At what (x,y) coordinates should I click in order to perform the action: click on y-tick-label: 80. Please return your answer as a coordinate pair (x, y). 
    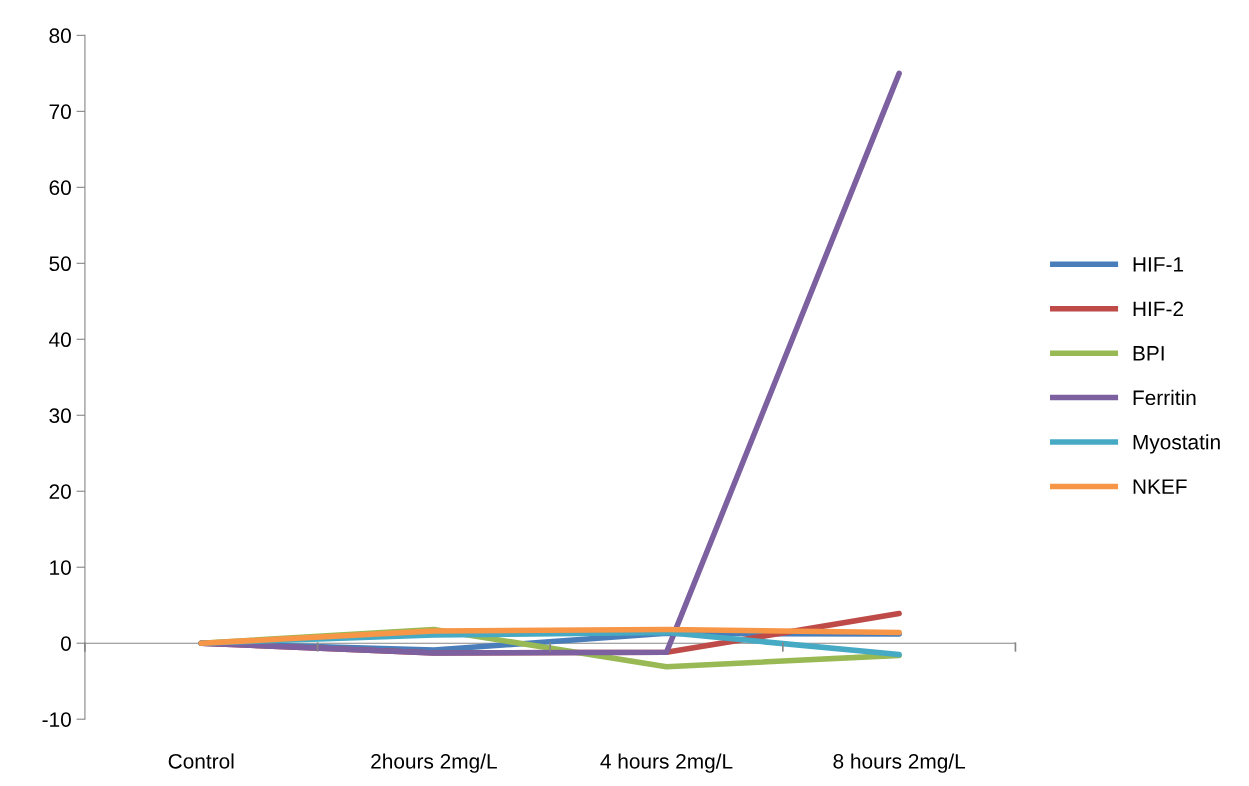
    Looking at the image, I should click on (60, 36).